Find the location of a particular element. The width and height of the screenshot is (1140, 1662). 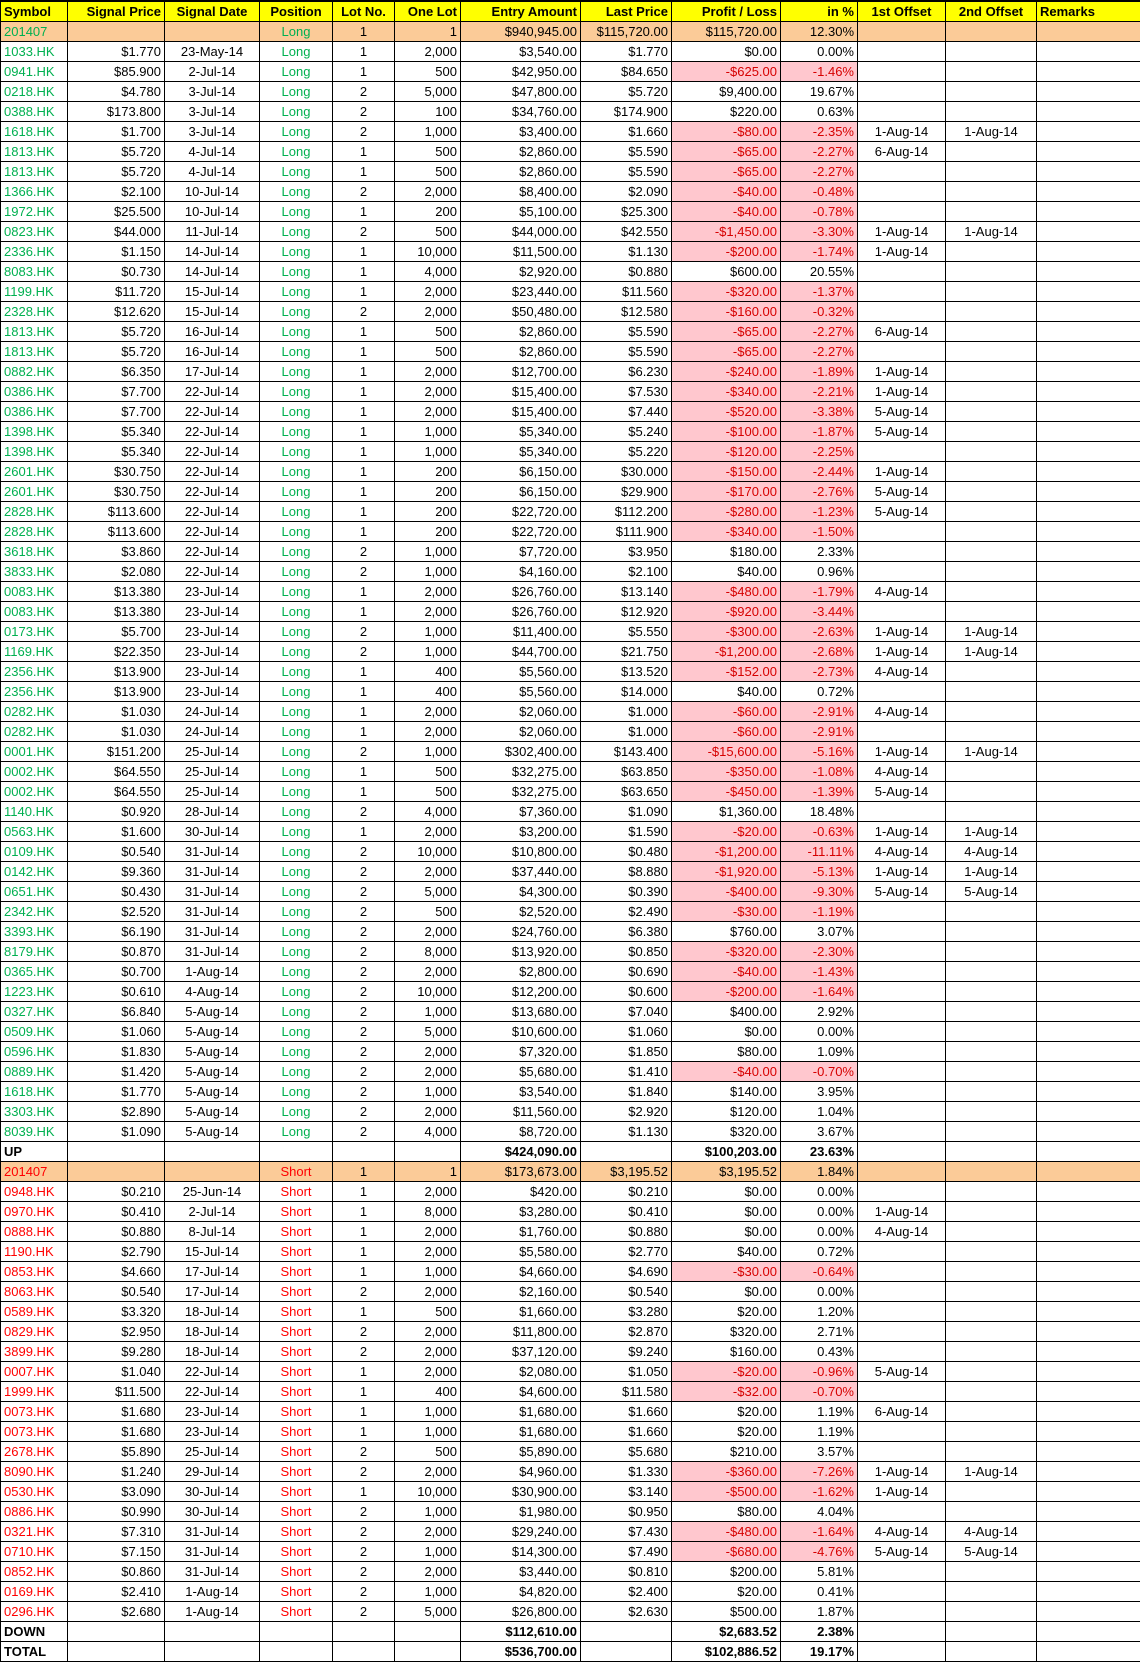

cell-symbol: 0218.HK is located at coordinates (34, 92).